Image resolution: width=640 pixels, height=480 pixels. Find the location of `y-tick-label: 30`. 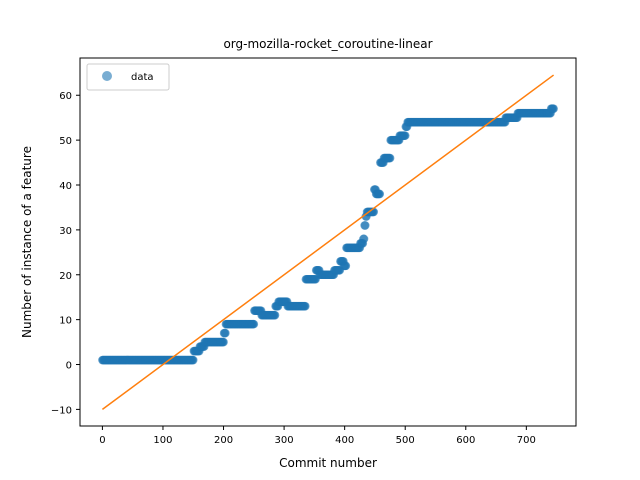

y-tick-label: 30 is located at coordinates (65, 231).